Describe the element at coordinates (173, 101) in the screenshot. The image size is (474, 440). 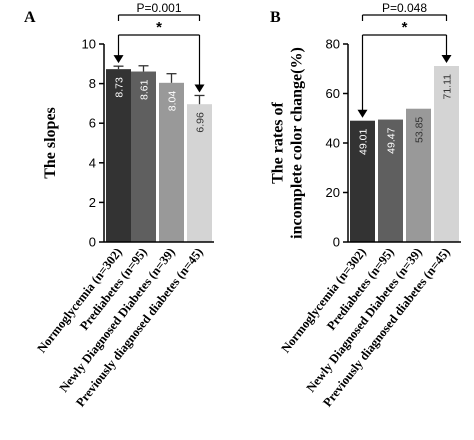
I see `panel-a-value-label: 8.04` at that location.